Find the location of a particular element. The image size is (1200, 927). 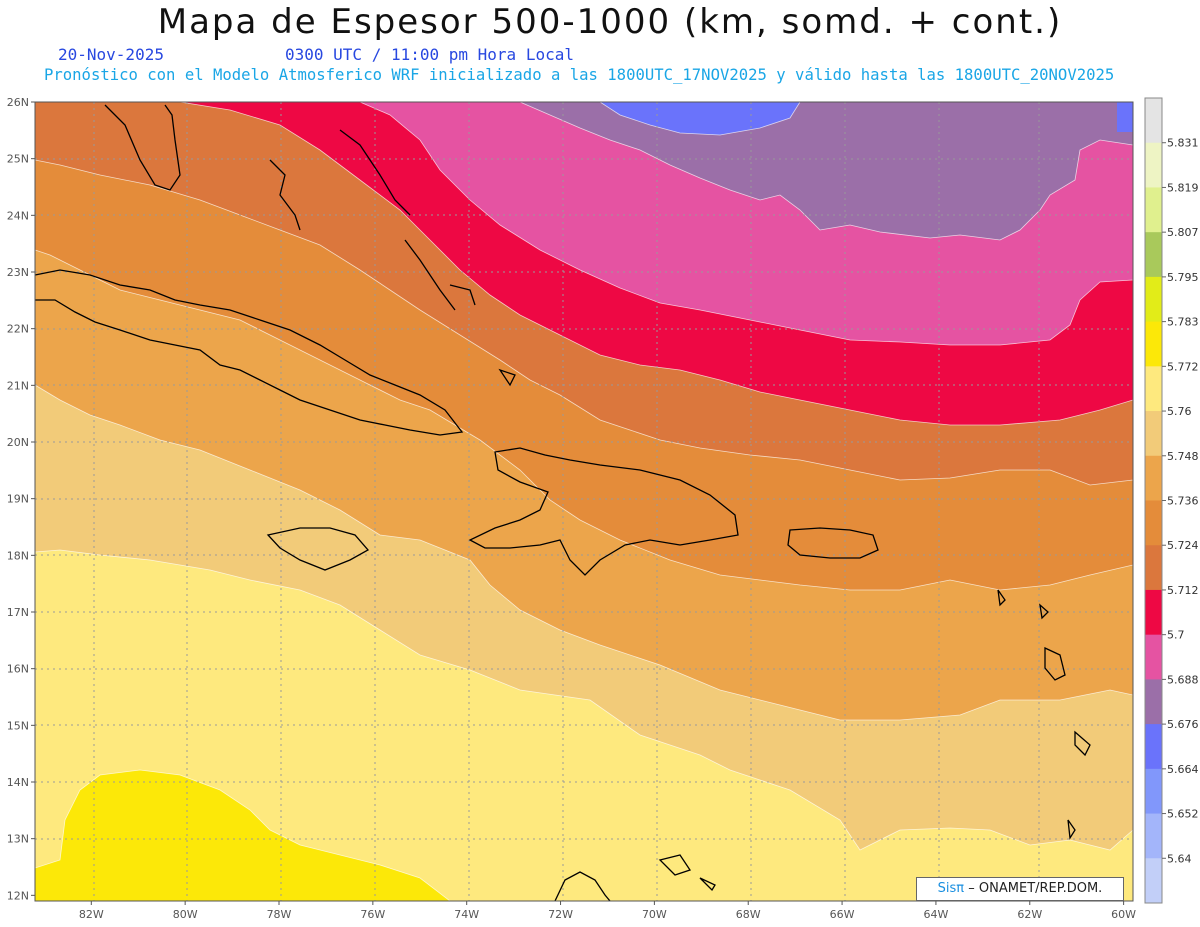

colorbar-label: 5.795 is located at coordinates (1183, 277).